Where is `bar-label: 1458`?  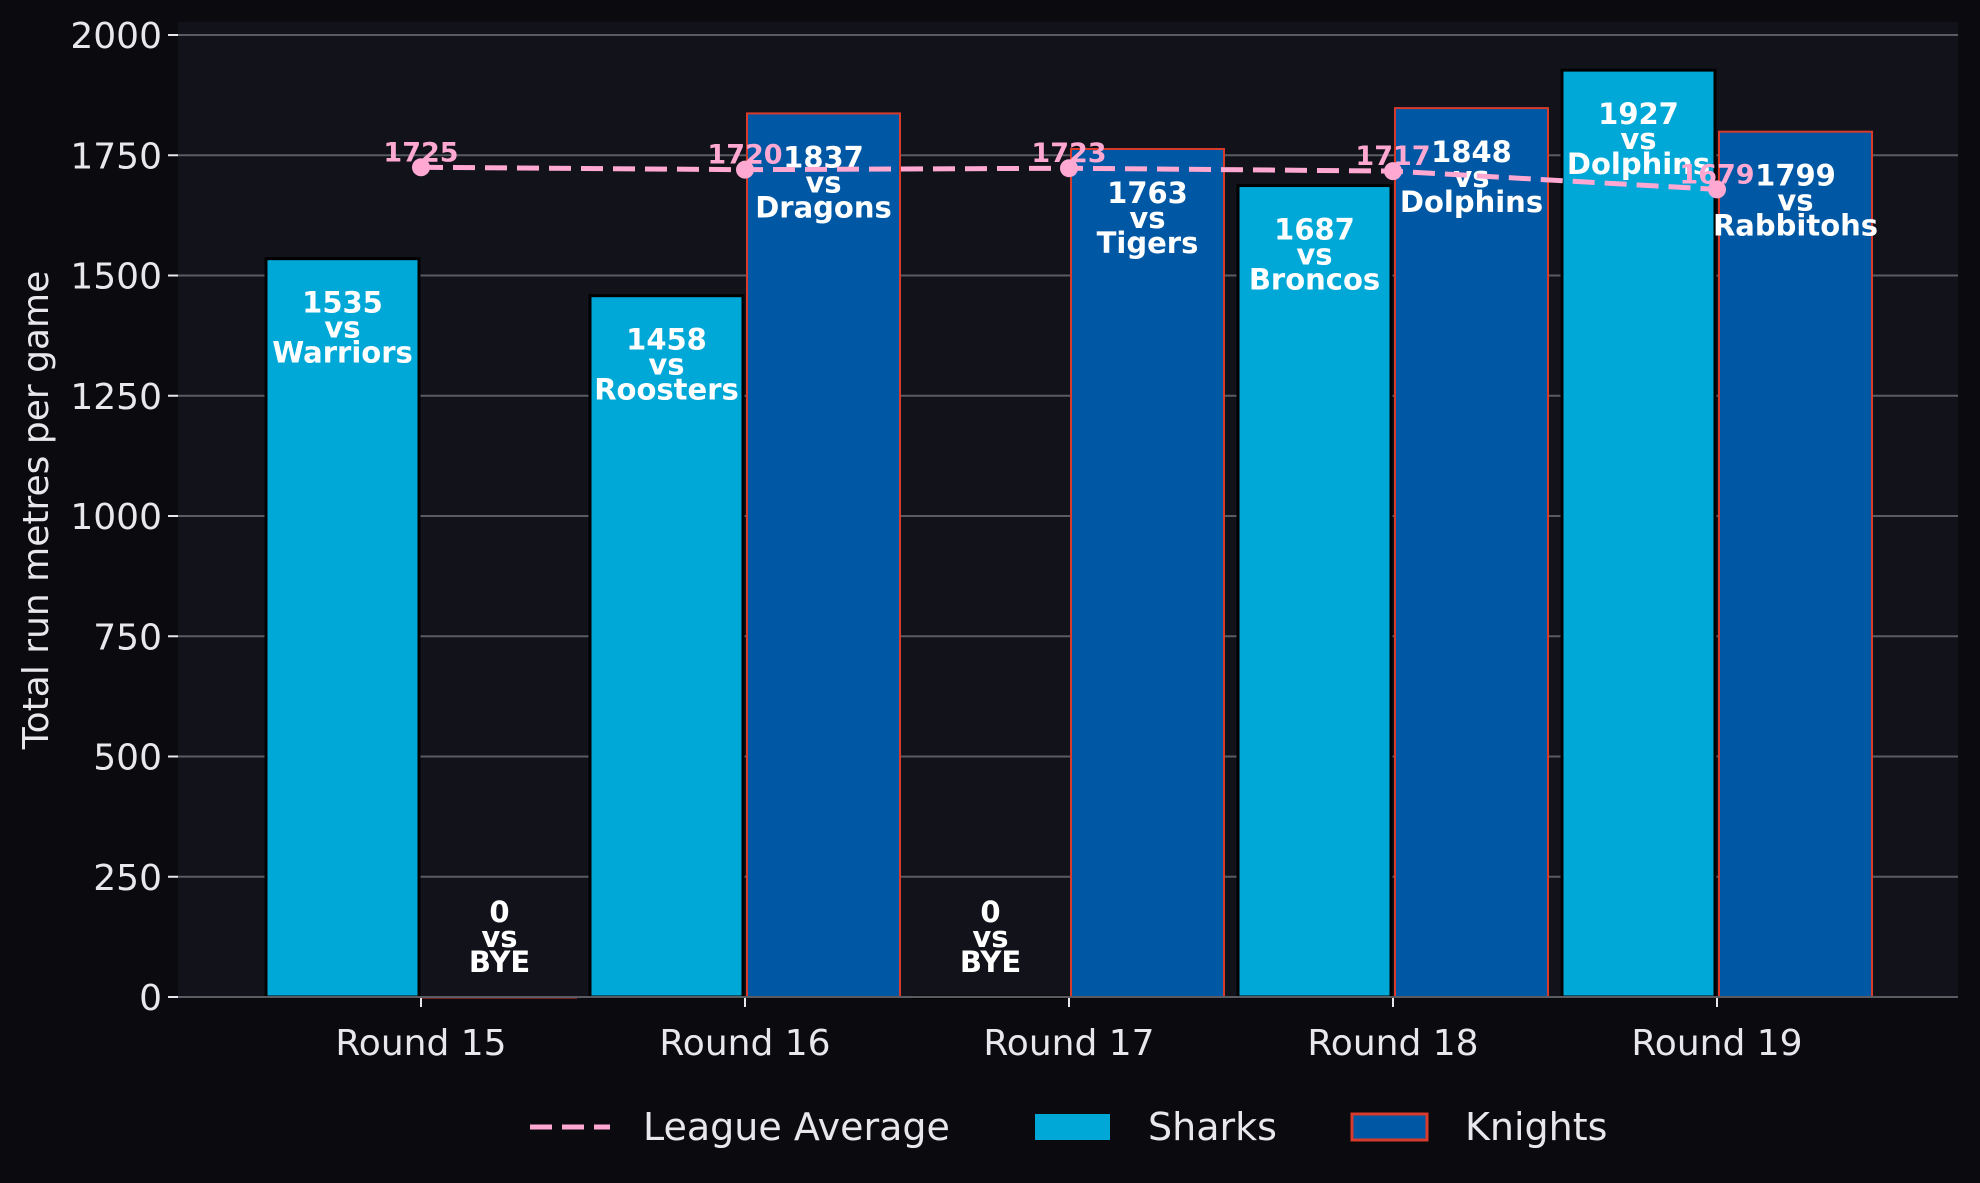 bar-label: 1458 is located at coordinates (666, 340).